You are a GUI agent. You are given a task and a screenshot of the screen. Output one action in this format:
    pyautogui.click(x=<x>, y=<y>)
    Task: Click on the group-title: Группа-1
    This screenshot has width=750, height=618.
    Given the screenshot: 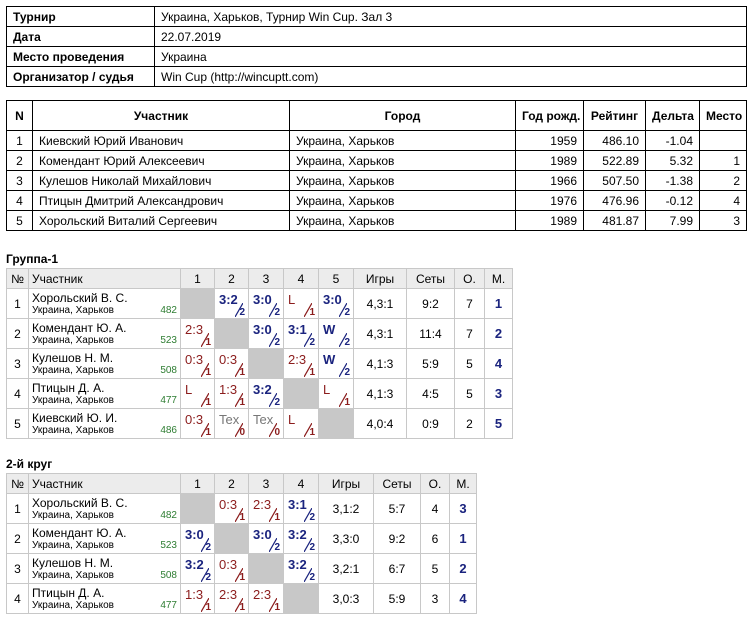 What is the action you would take?
    pyautogui.click(x=32, y=259)
    